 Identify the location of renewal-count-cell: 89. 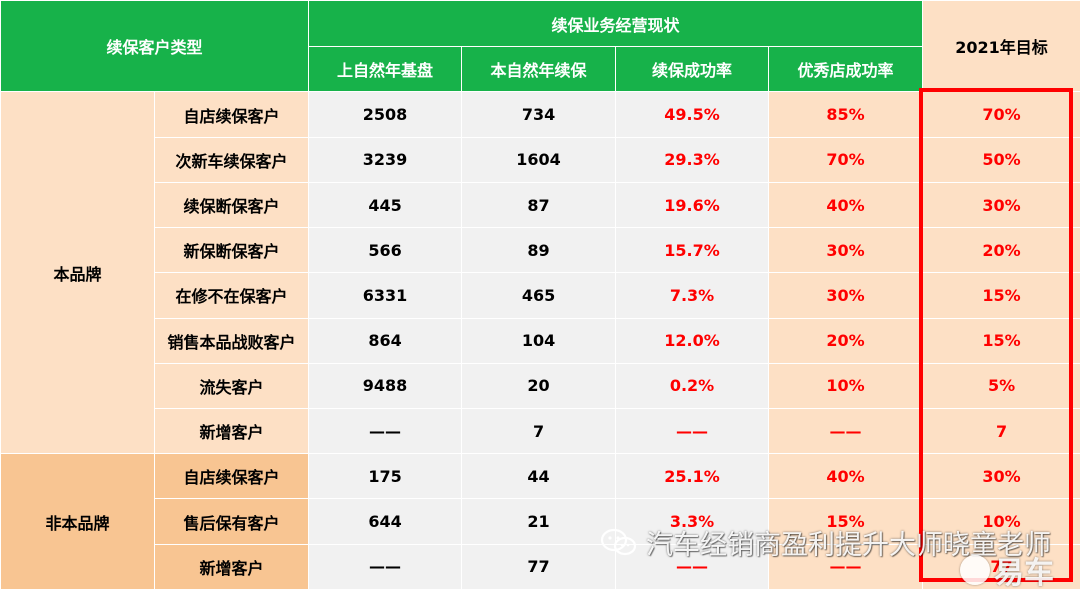
(539, 250).